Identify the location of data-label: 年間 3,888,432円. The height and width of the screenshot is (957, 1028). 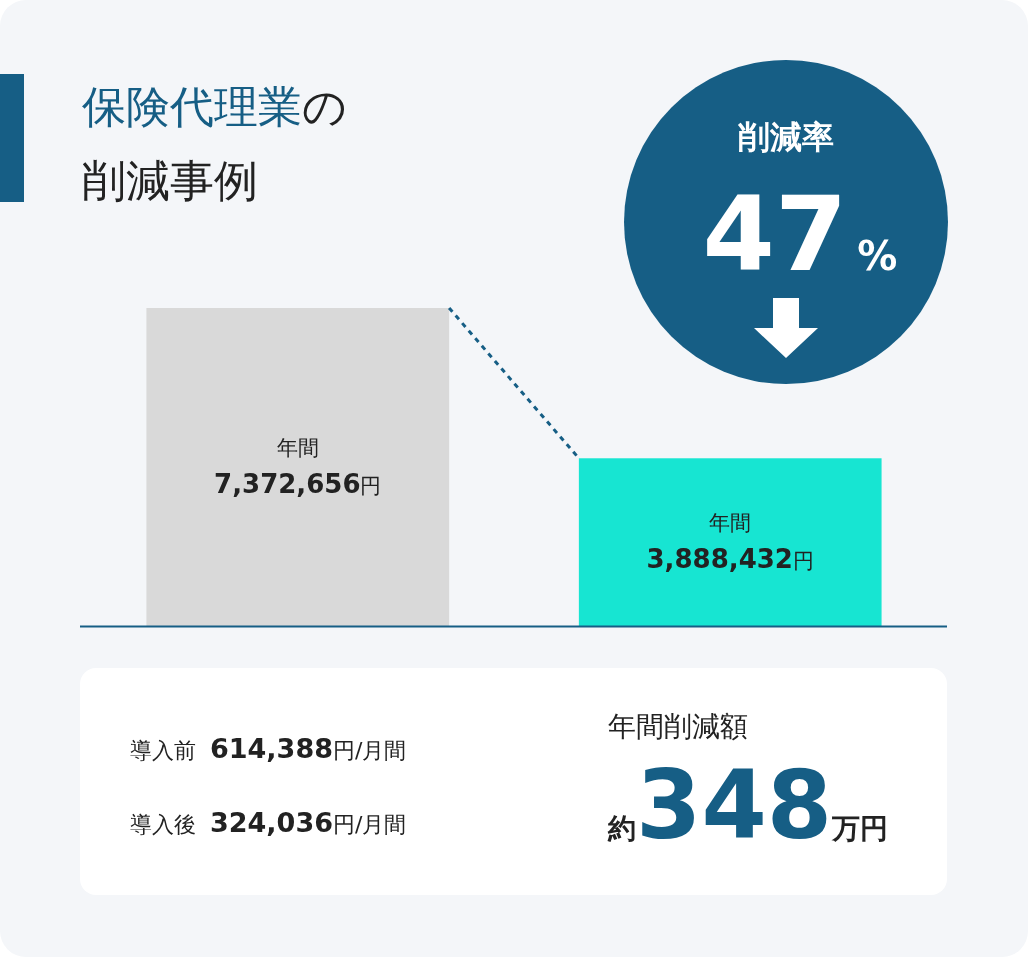
(730, 543).